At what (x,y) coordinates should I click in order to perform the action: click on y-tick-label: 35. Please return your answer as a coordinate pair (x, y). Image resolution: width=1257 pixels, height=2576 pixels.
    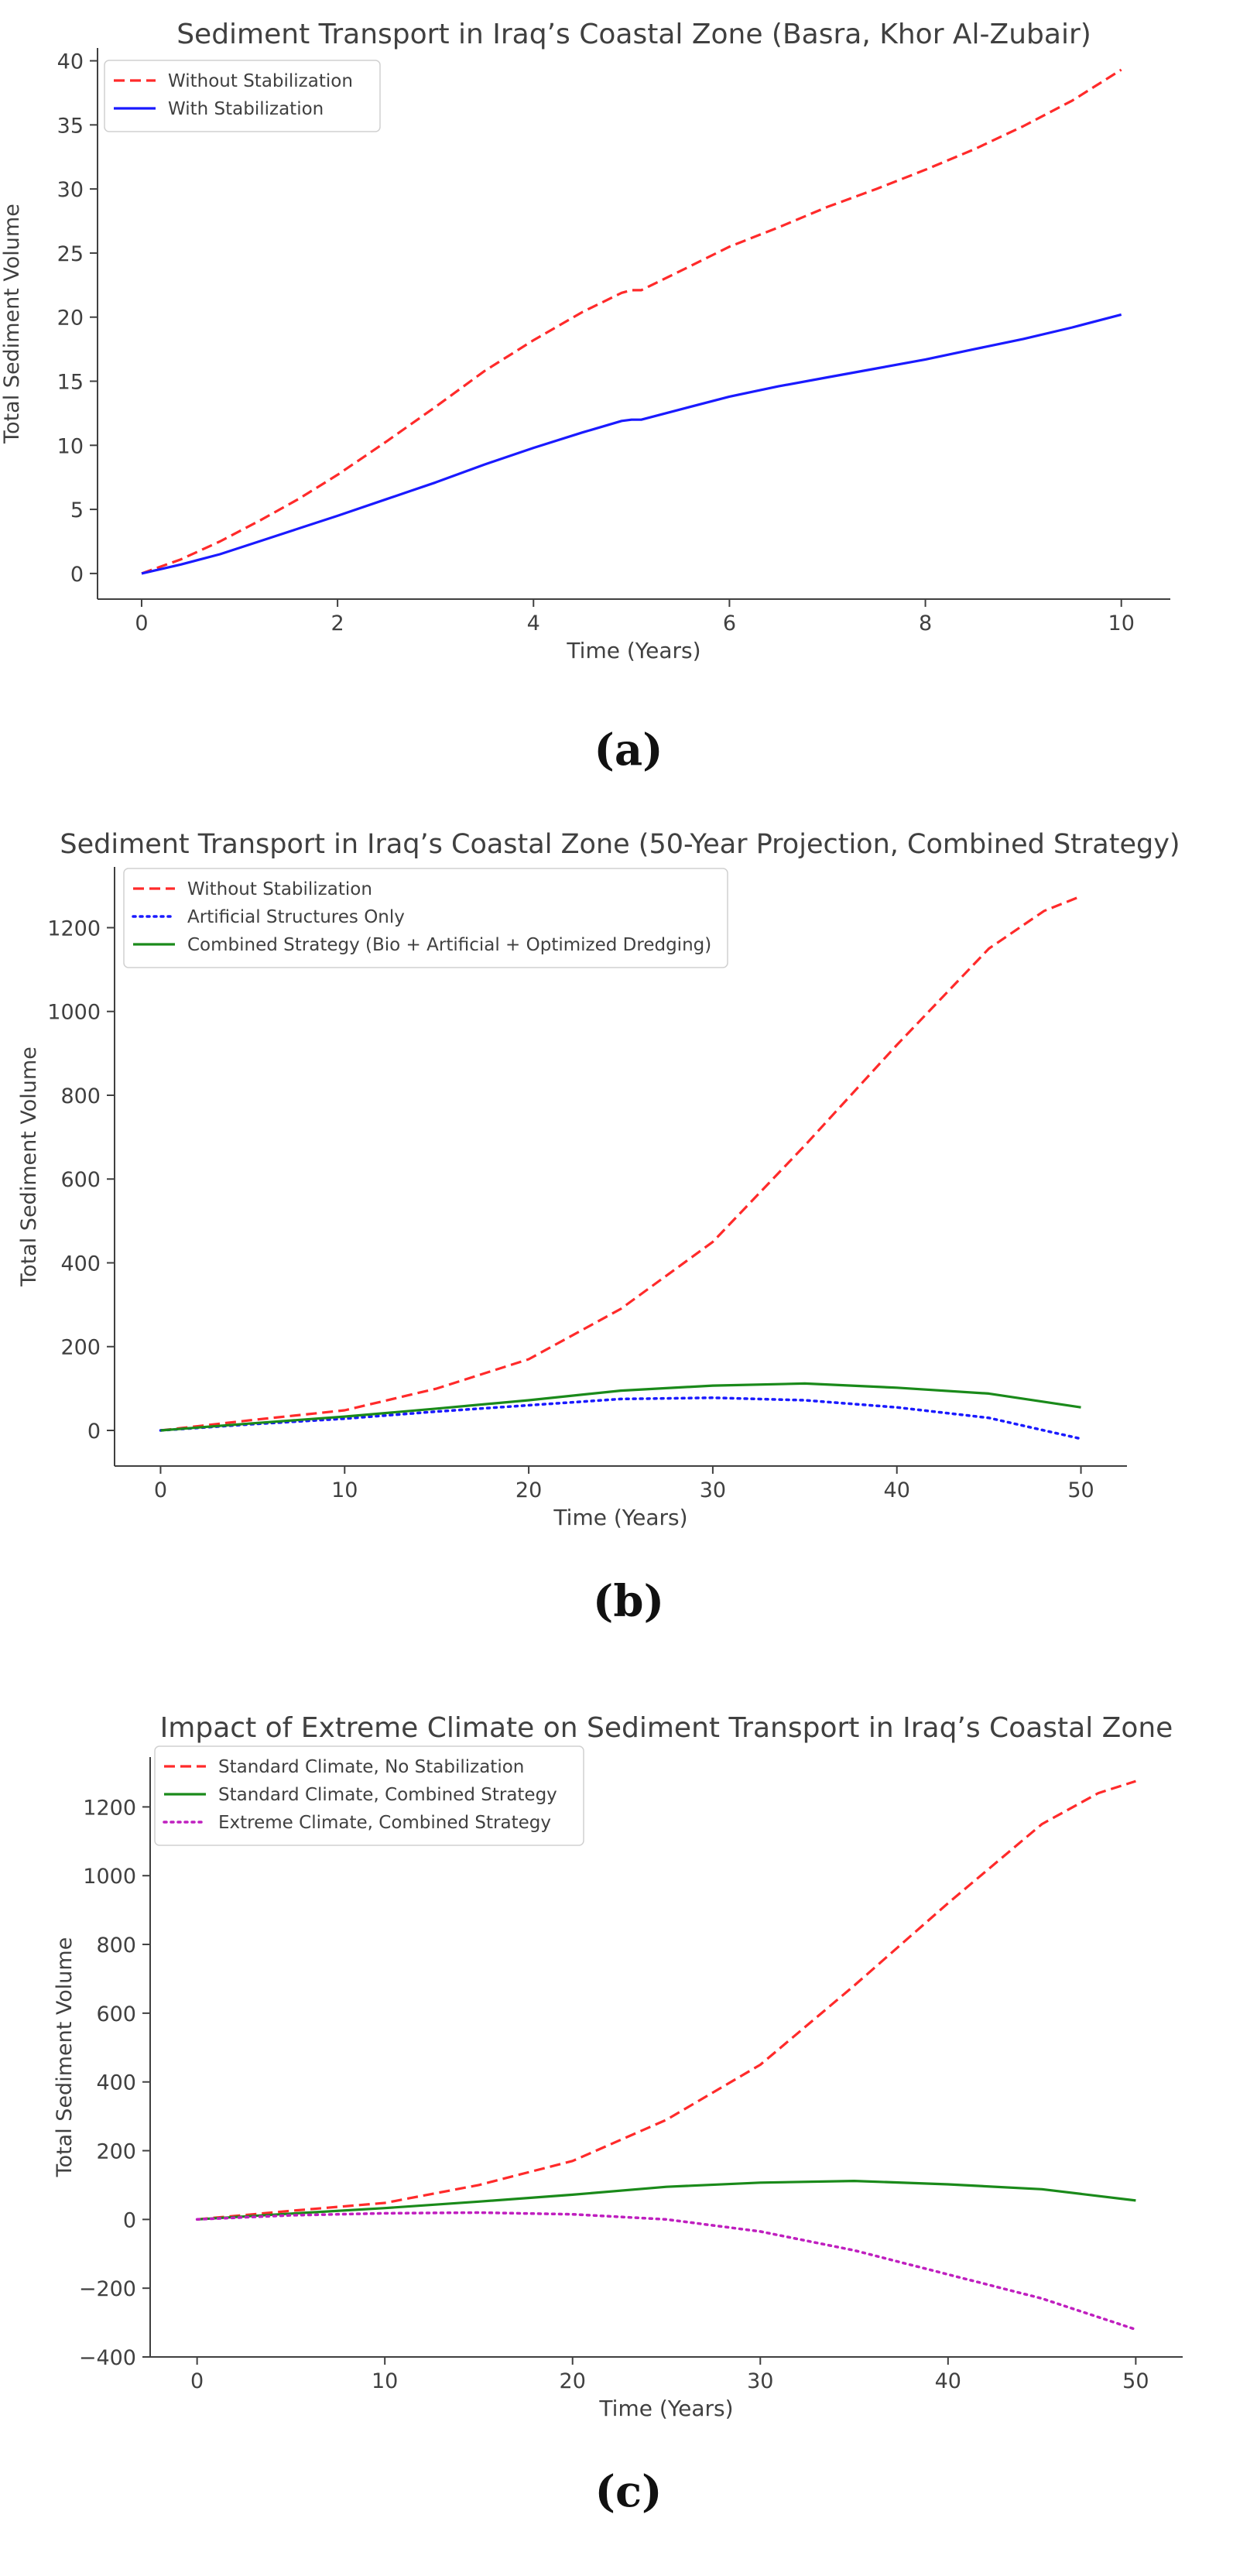
    Looking at the image, I should click on (70, 126).